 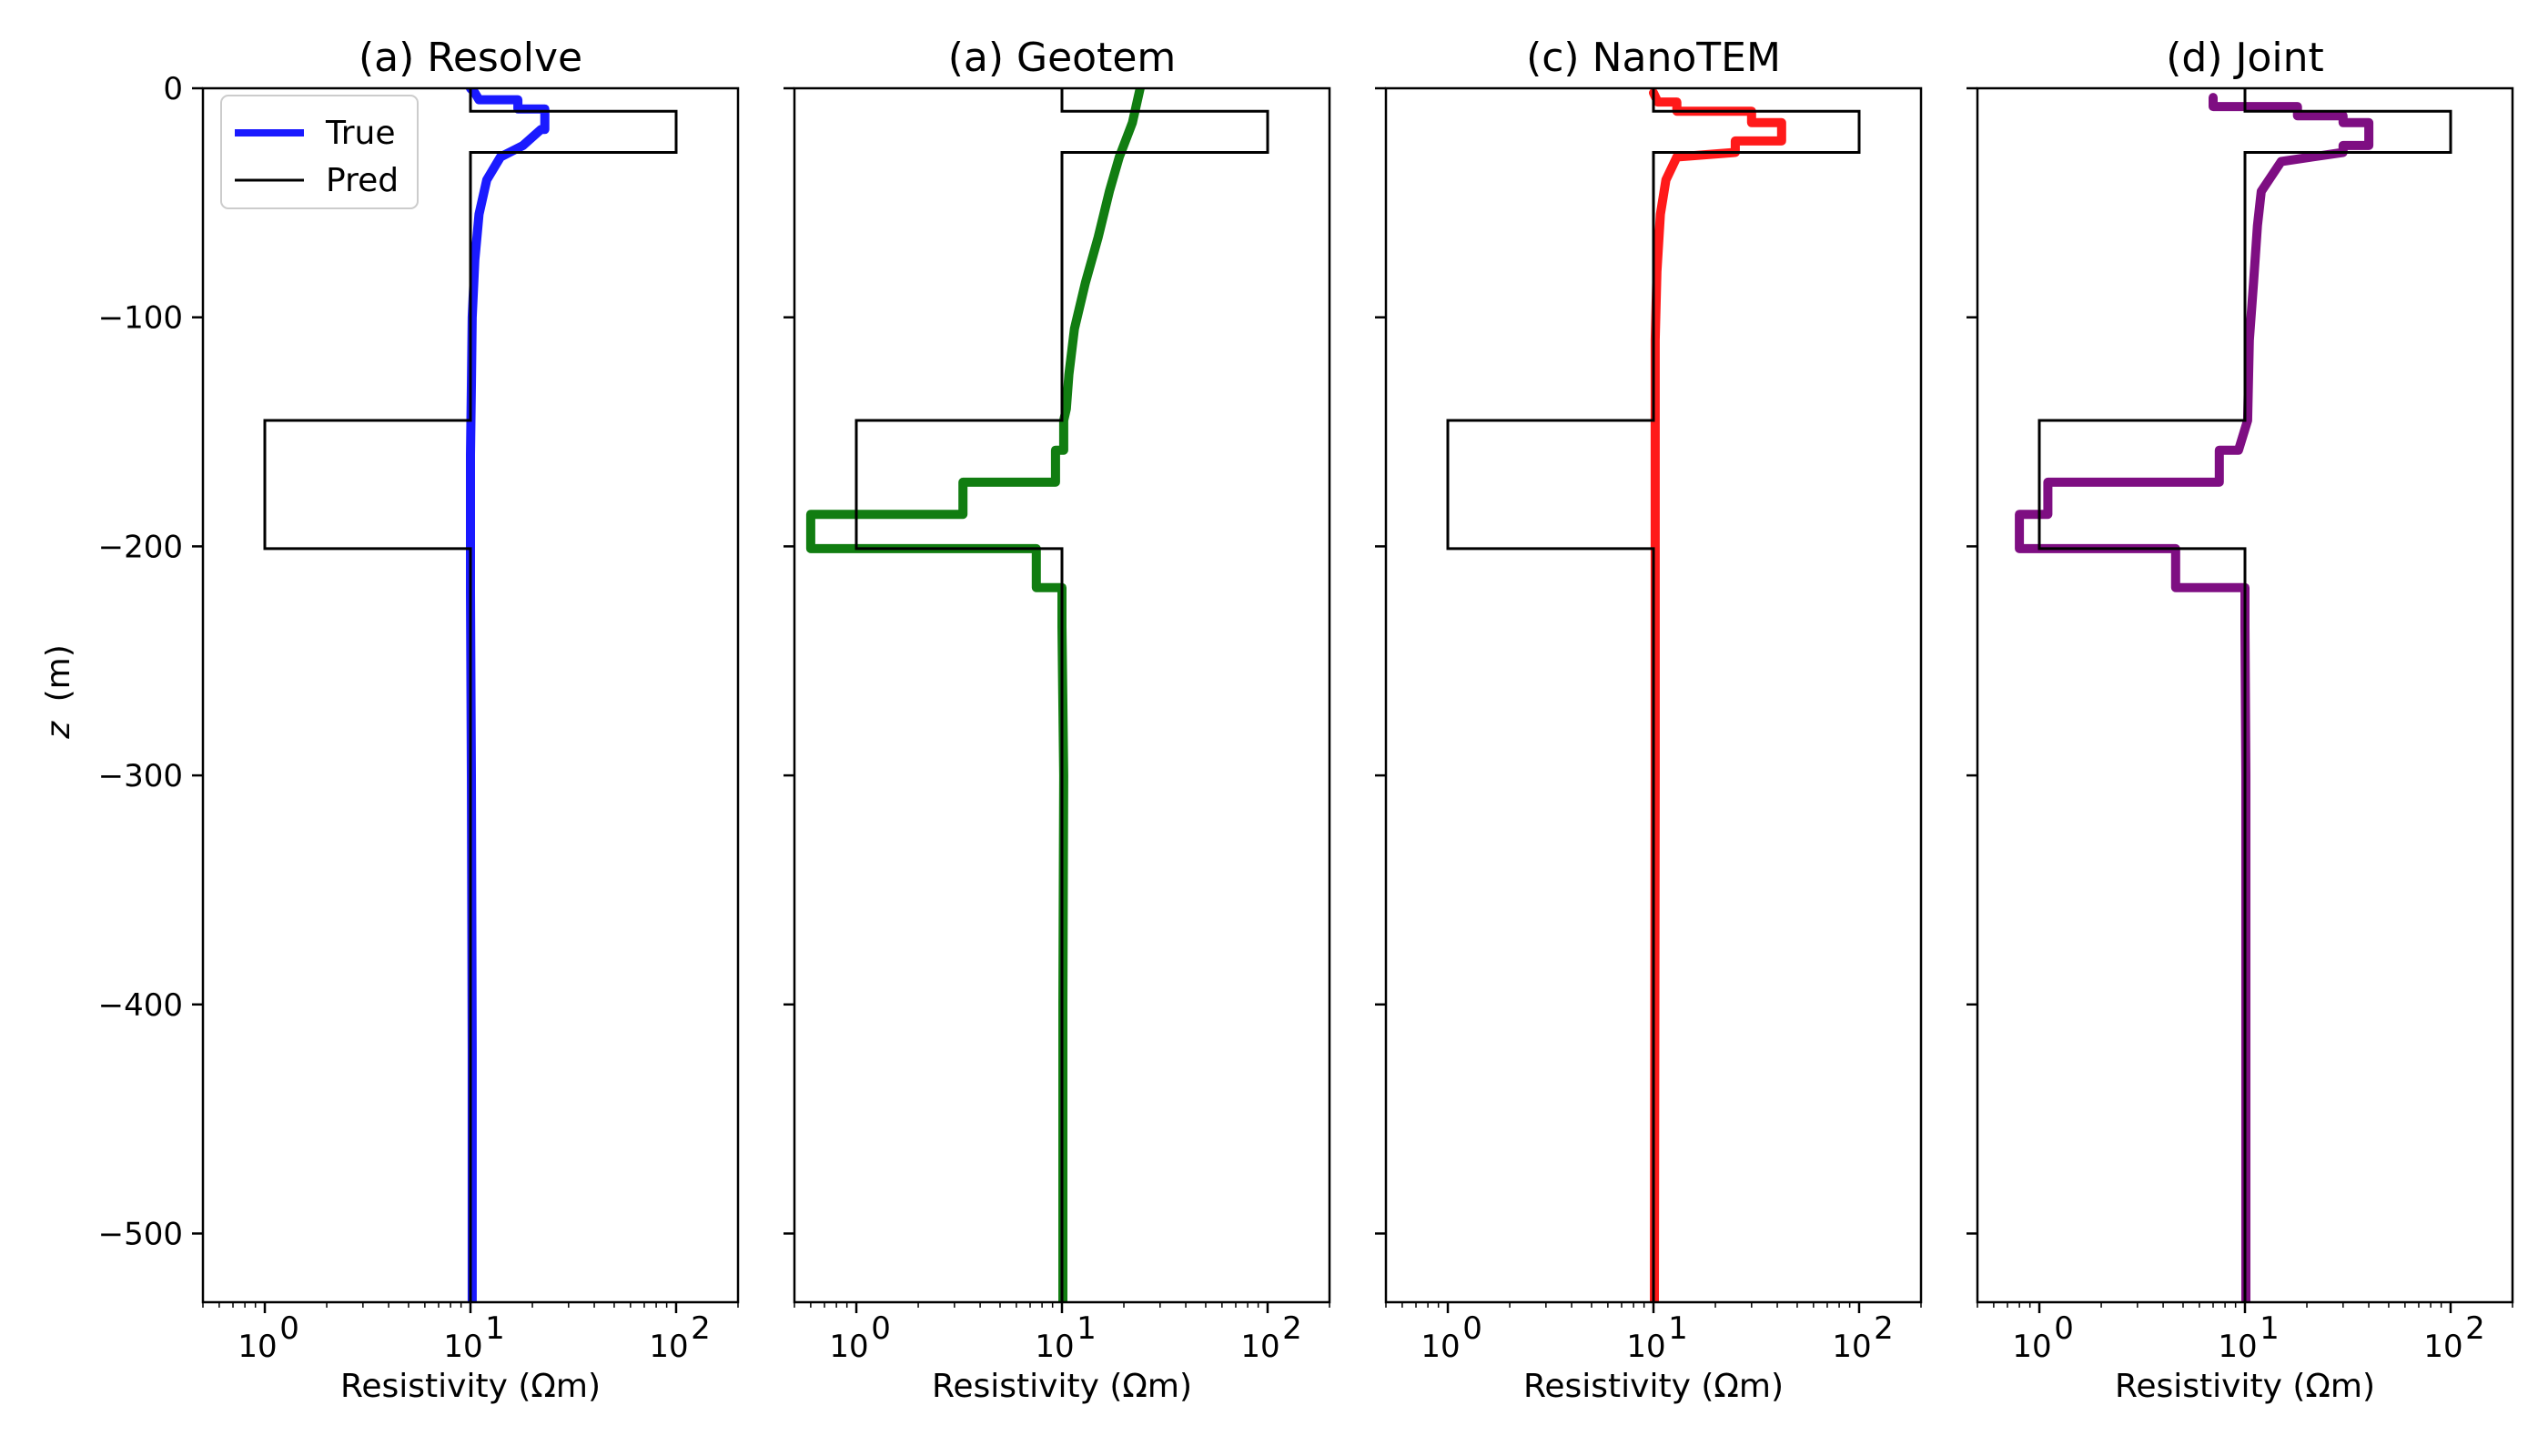 I want to click on x-axis-label-a-resolve: Resistivity (Ωm), so click(x=471, y=1387).